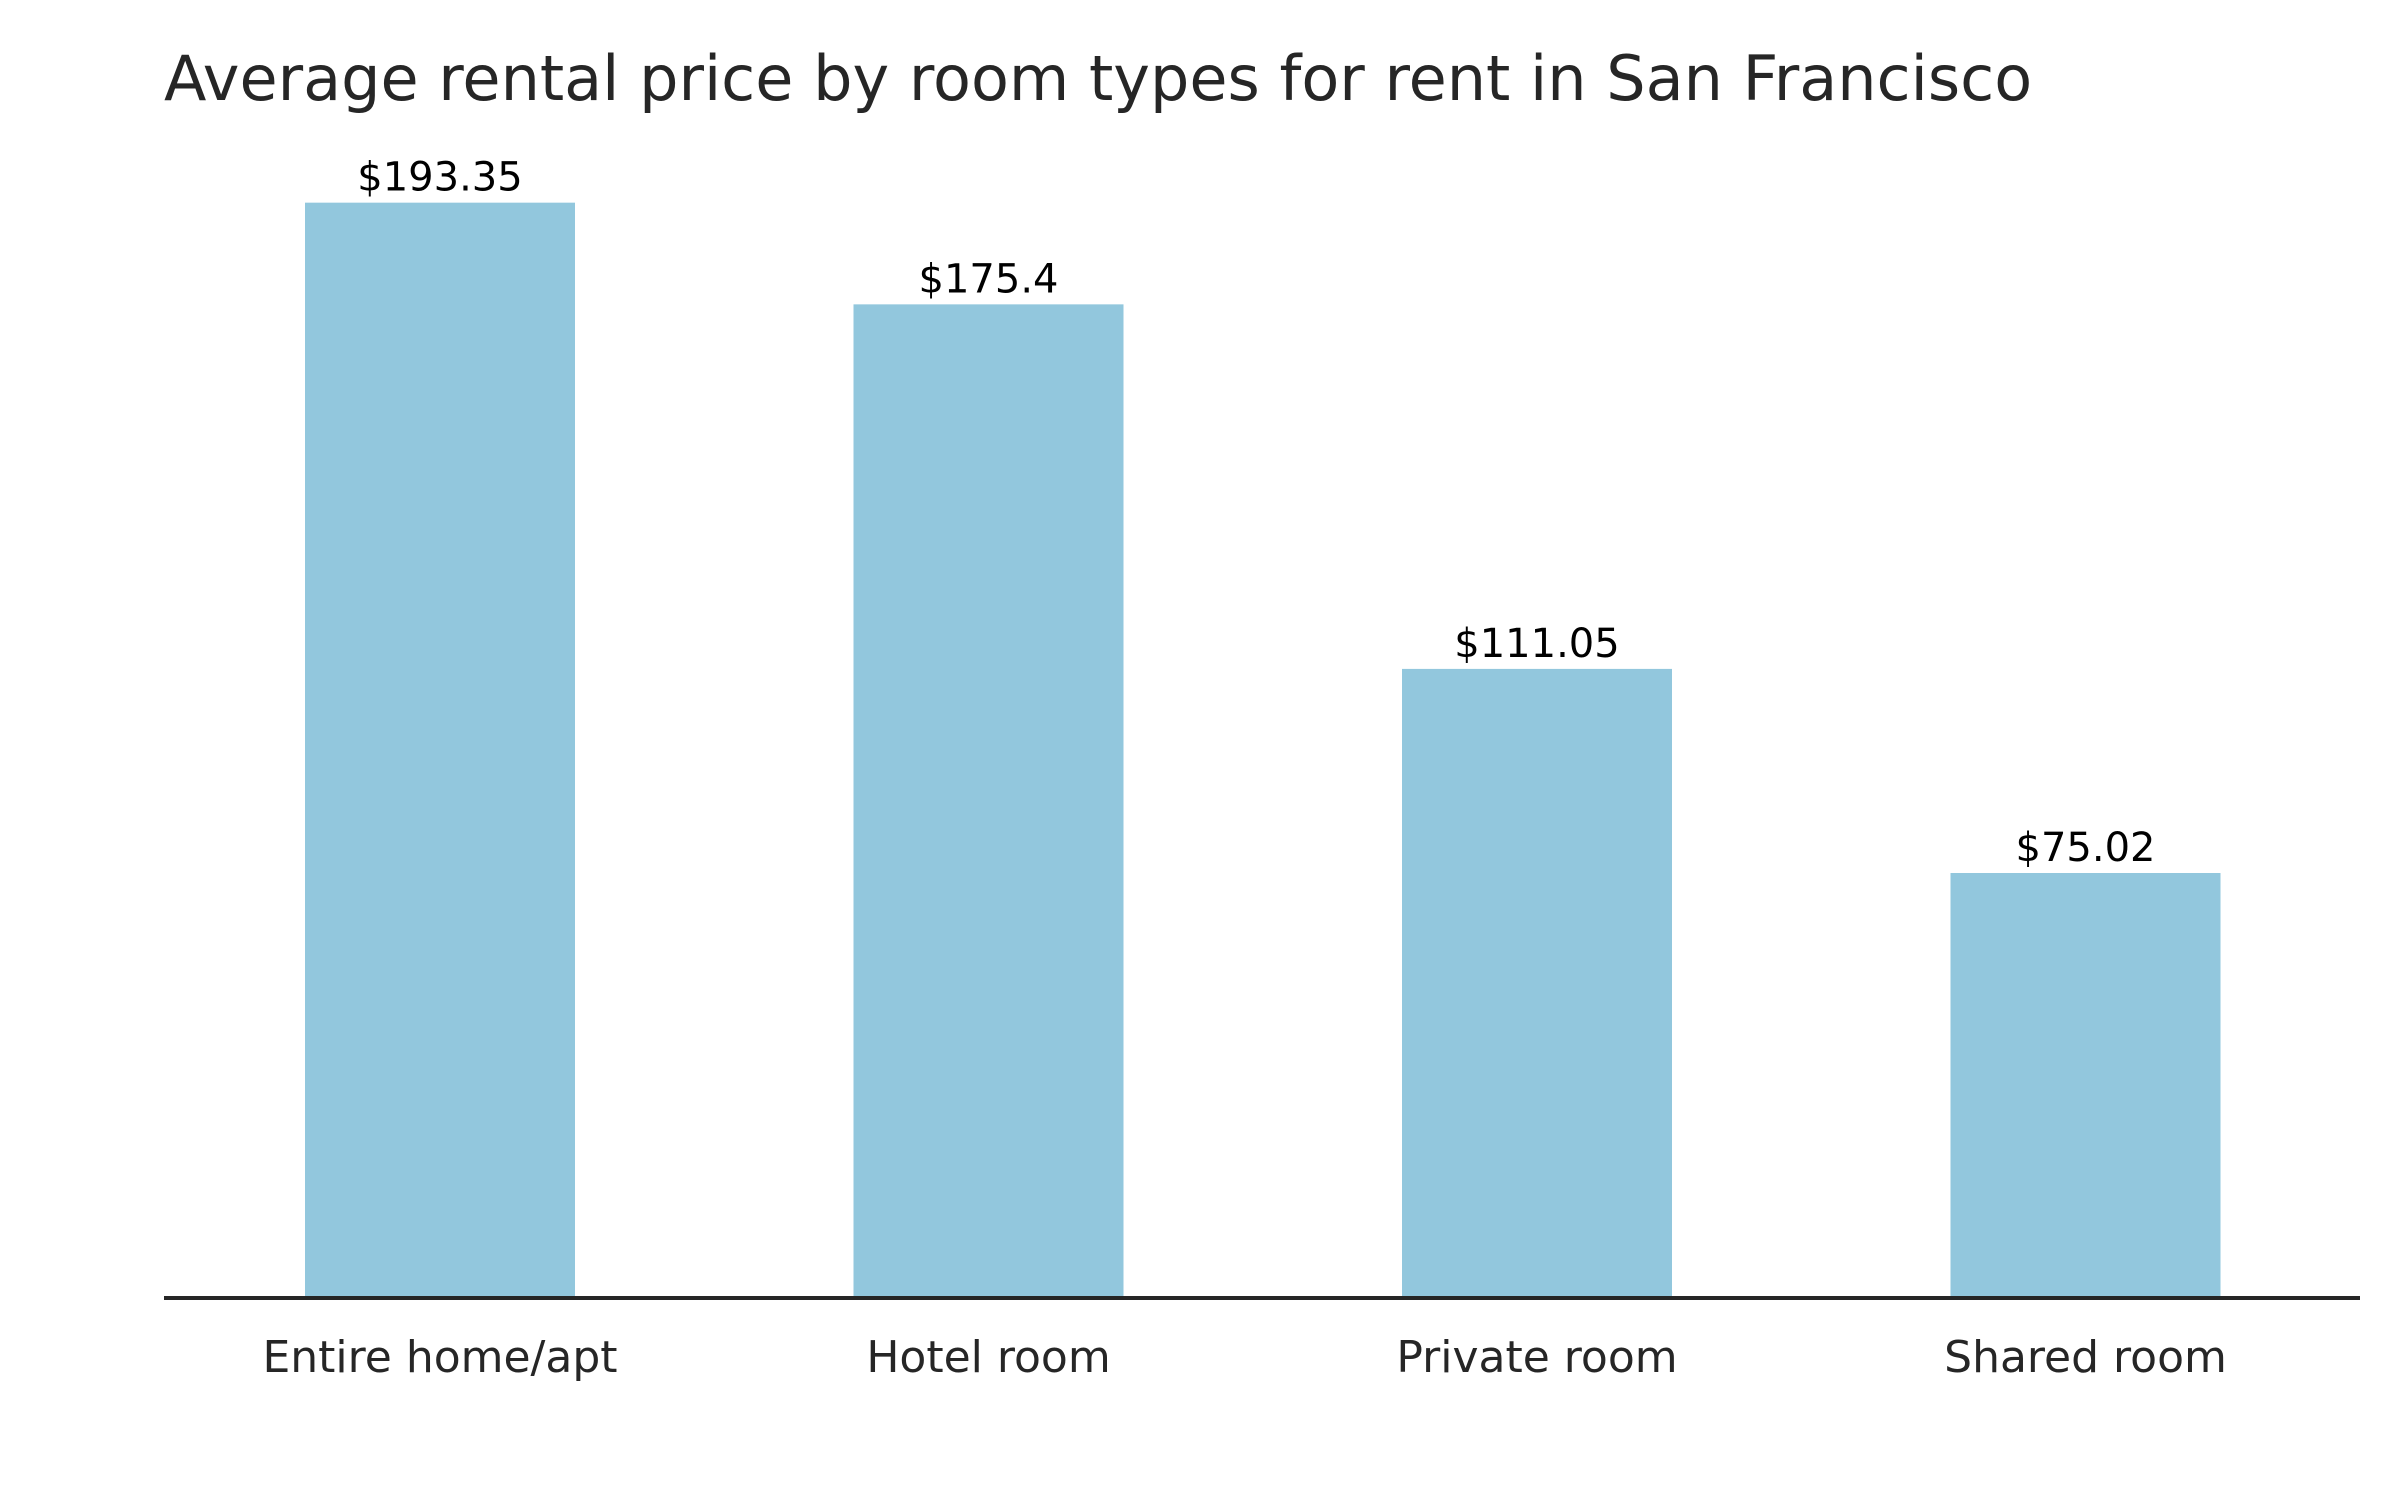  What do you see at coordinates (988, 1357) in the screenshot?
I see `x-tick-label: Hotel room` at bounding box center [988, 1357].